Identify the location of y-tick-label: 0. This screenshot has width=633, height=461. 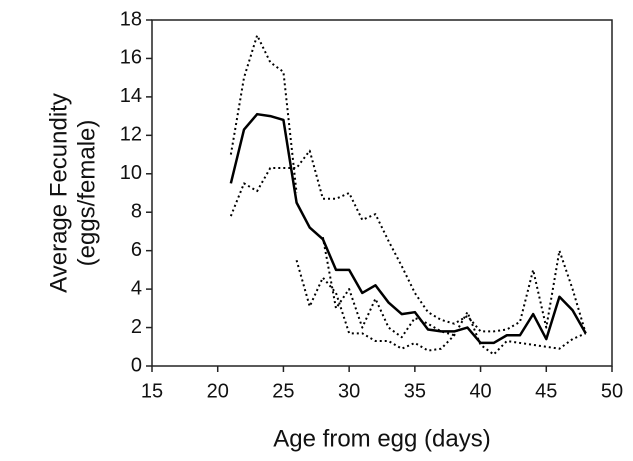
(136, 365).